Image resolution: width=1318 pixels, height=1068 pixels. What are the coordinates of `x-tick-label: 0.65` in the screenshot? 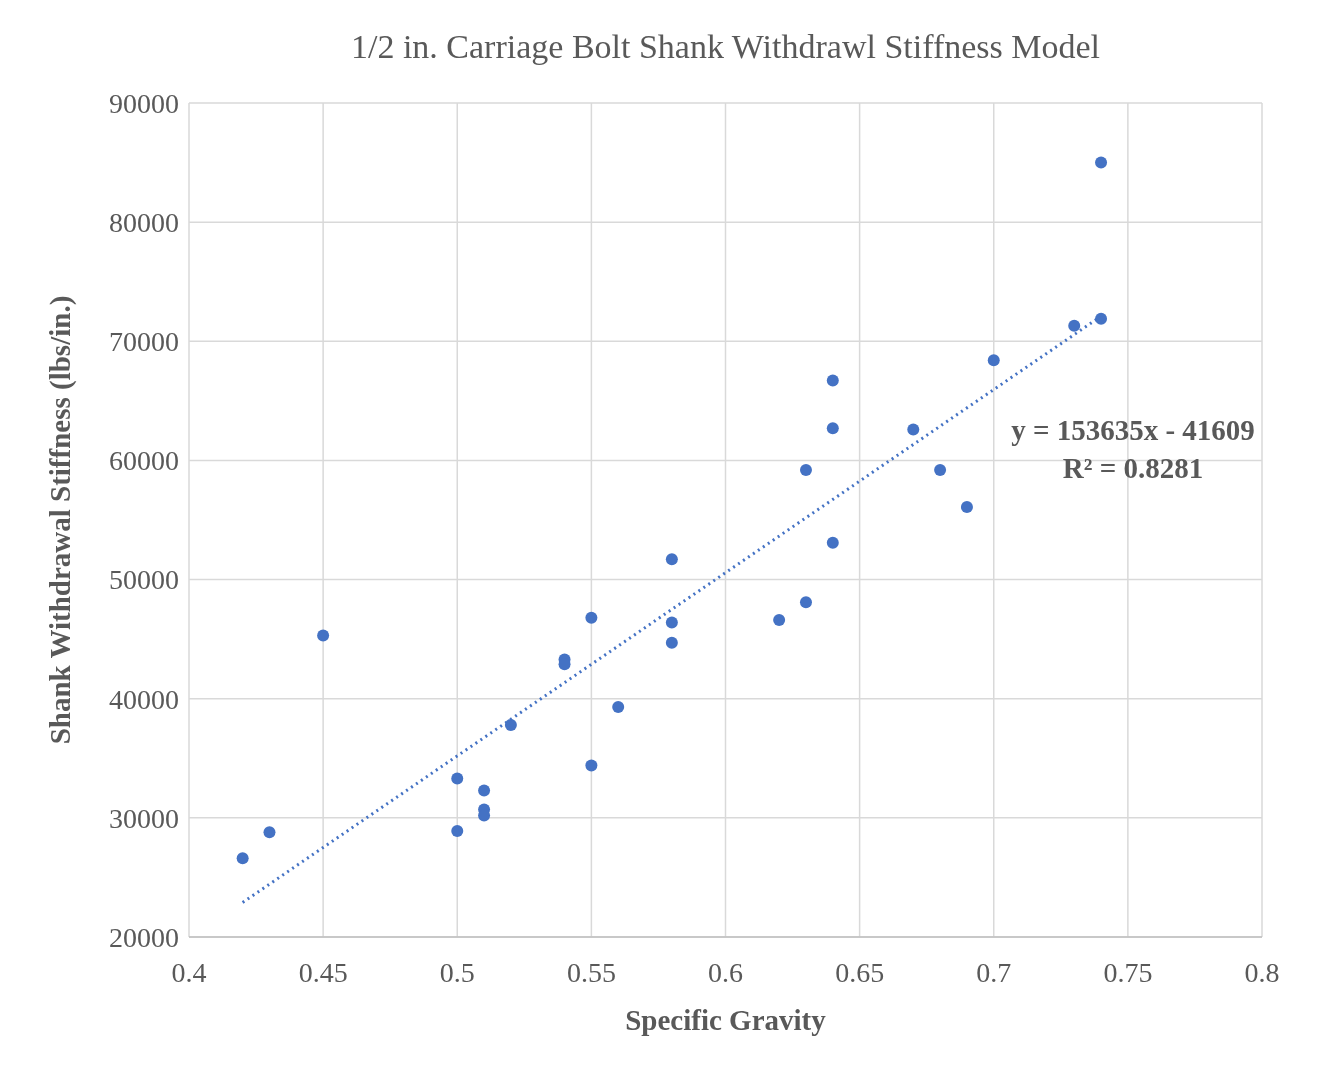 It's located at (860, 972).